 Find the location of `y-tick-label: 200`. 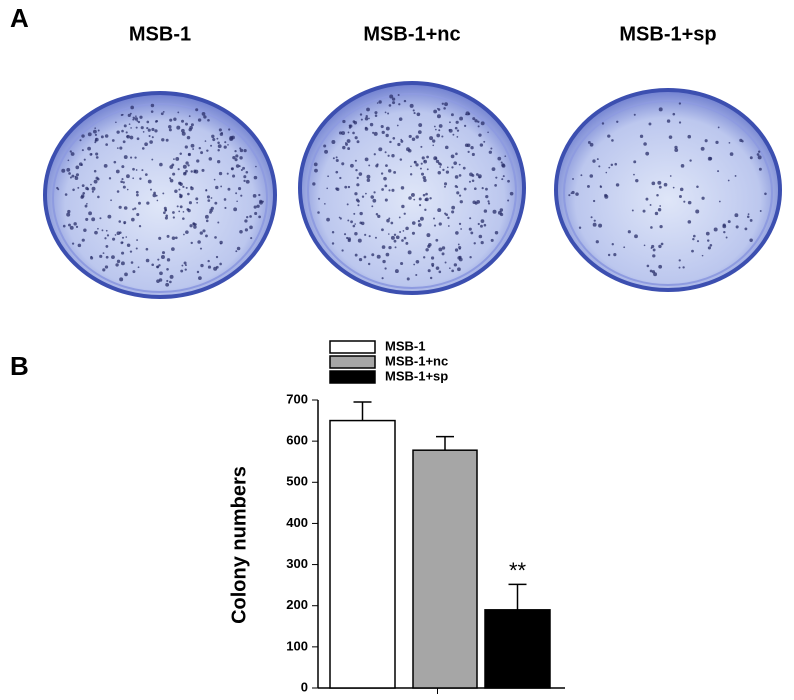

y-tick-label: 200 is located at coordinates (297, 604).